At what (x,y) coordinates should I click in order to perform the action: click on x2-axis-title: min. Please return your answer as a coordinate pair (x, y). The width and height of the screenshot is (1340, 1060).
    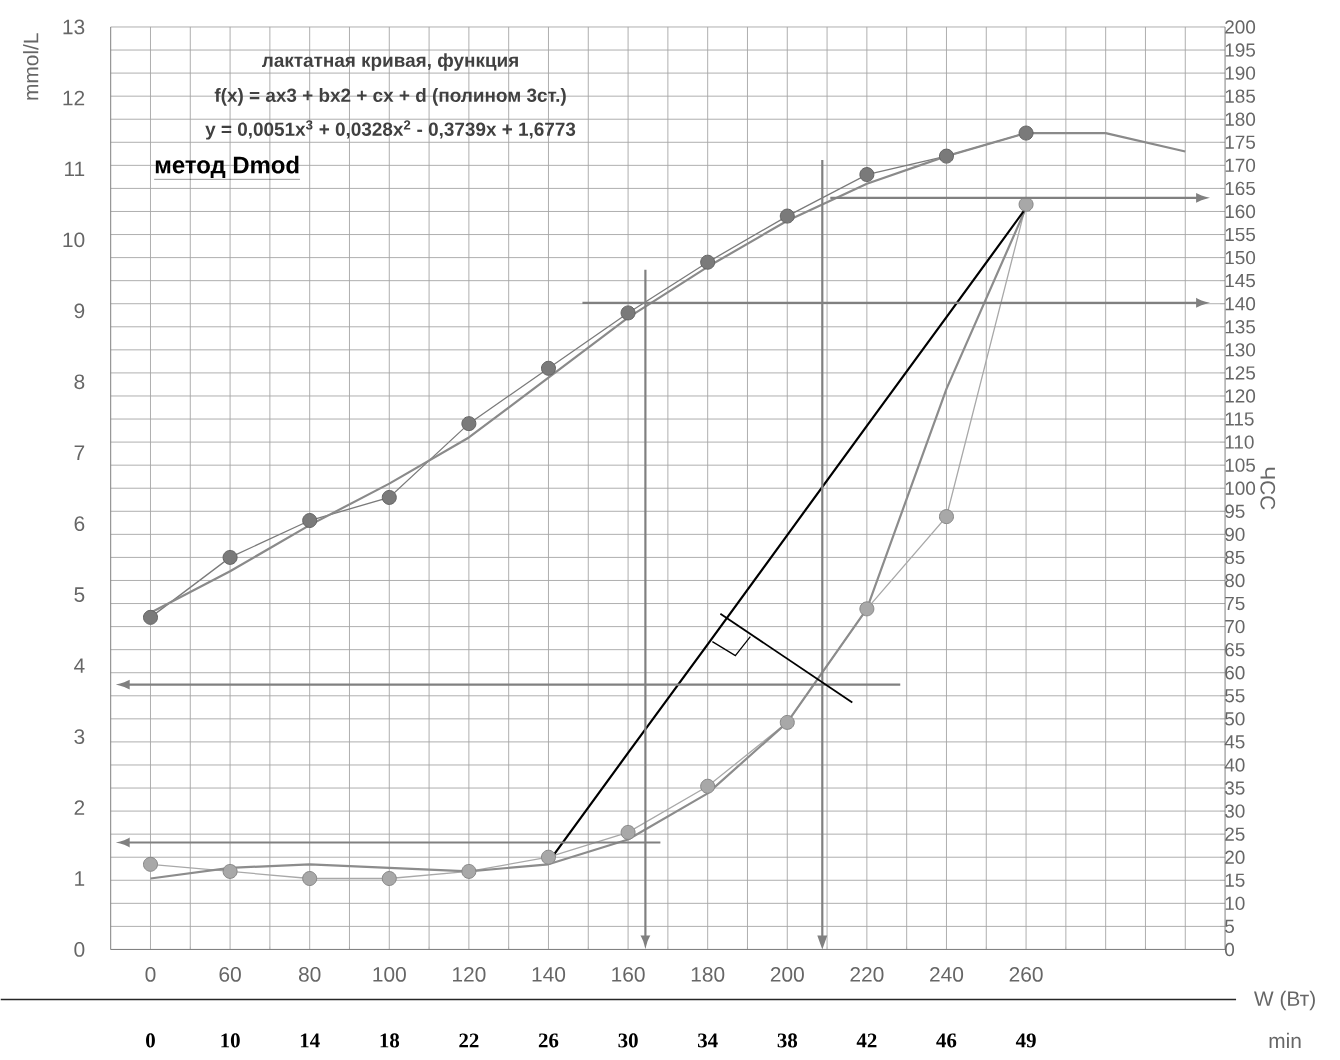
    Looking at the image, I should click on (1285, 1040).